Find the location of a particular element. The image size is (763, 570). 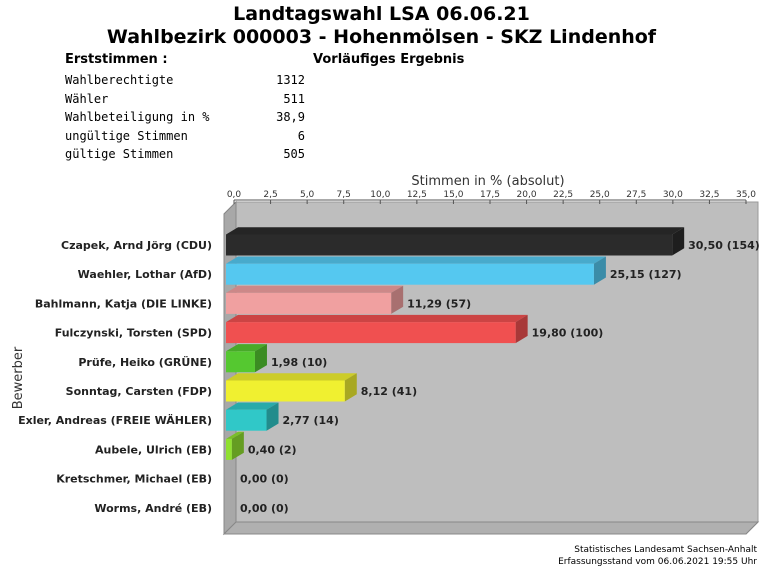

bar: 11,29 (57) is located at coordinates (348, 299).